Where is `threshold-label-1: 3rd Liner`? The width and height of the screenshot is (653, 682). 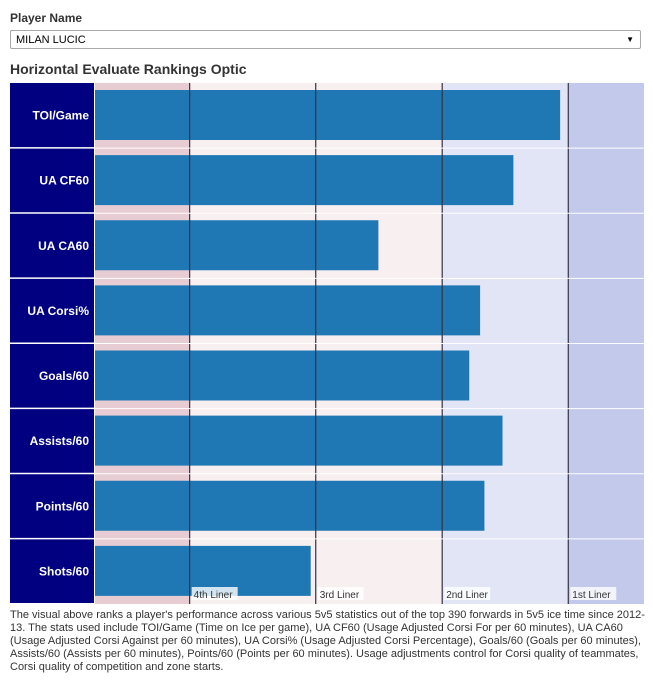 threshold-label-1: 3rd Liner is located at coordinates (340, 595).